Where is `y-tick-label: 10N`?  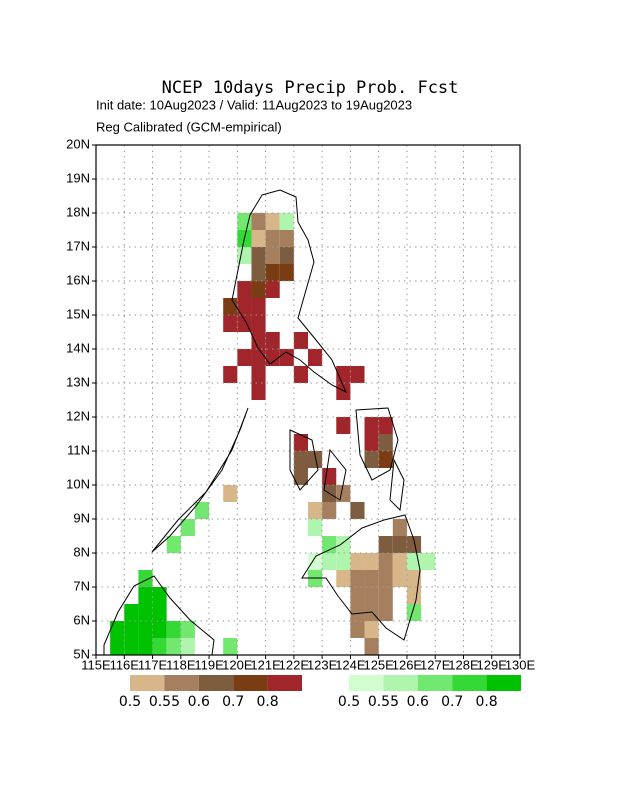 y-tick-label: 10N is located at coordinates (78, 483).